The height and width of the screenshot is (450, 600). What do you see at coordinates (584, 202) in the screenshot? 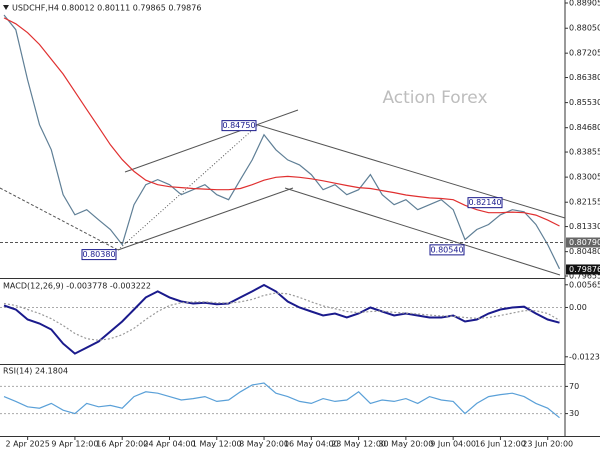
I see `y-tick-label: 0.82155` at bounding box center [584, 202].